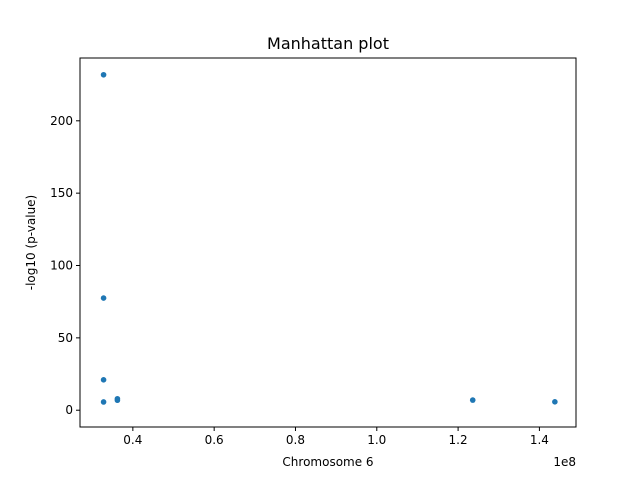 The width and height of the screenshot is (640, 480). I want to click on x-tick-label: 1.2, so click(458, 440).